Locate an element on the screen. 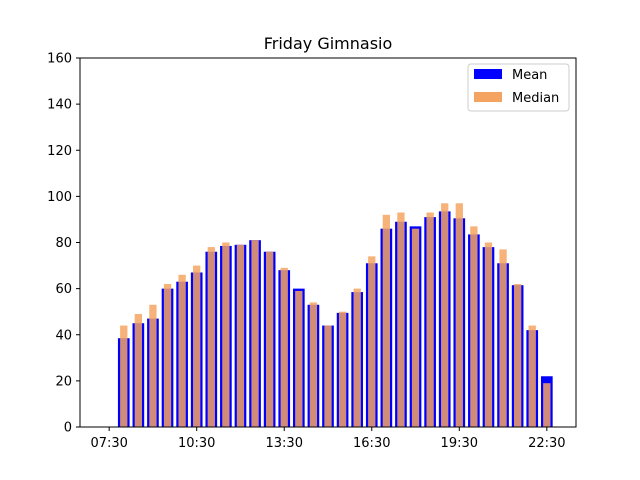 Image resolution: width=640 pixels, height=480 pixels. x-tick-label: 13:30 is located at coordinates (284, 443).